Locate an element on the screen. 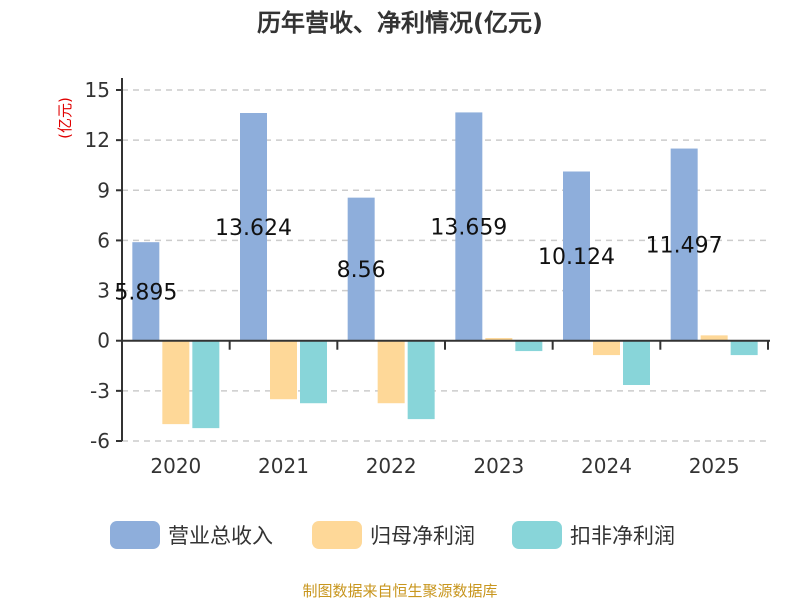  y-tick-label: 0 is located at coordinates (103, 341).